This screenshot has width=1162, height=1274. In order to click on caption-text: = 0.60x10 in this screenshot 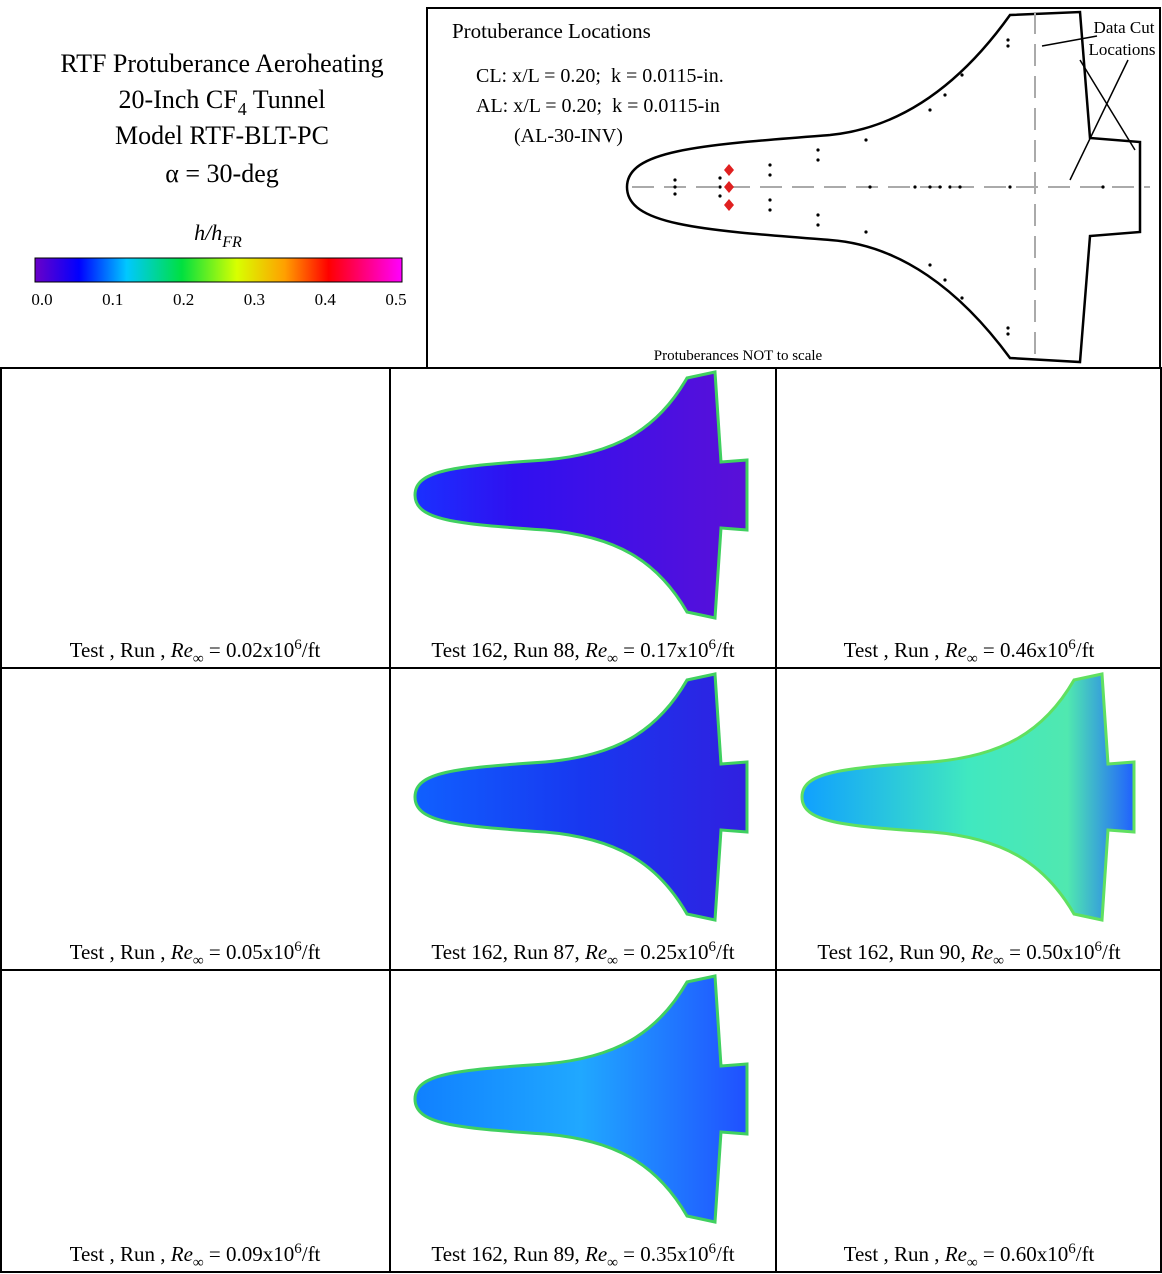, I will do `click(1023, 1254)`.